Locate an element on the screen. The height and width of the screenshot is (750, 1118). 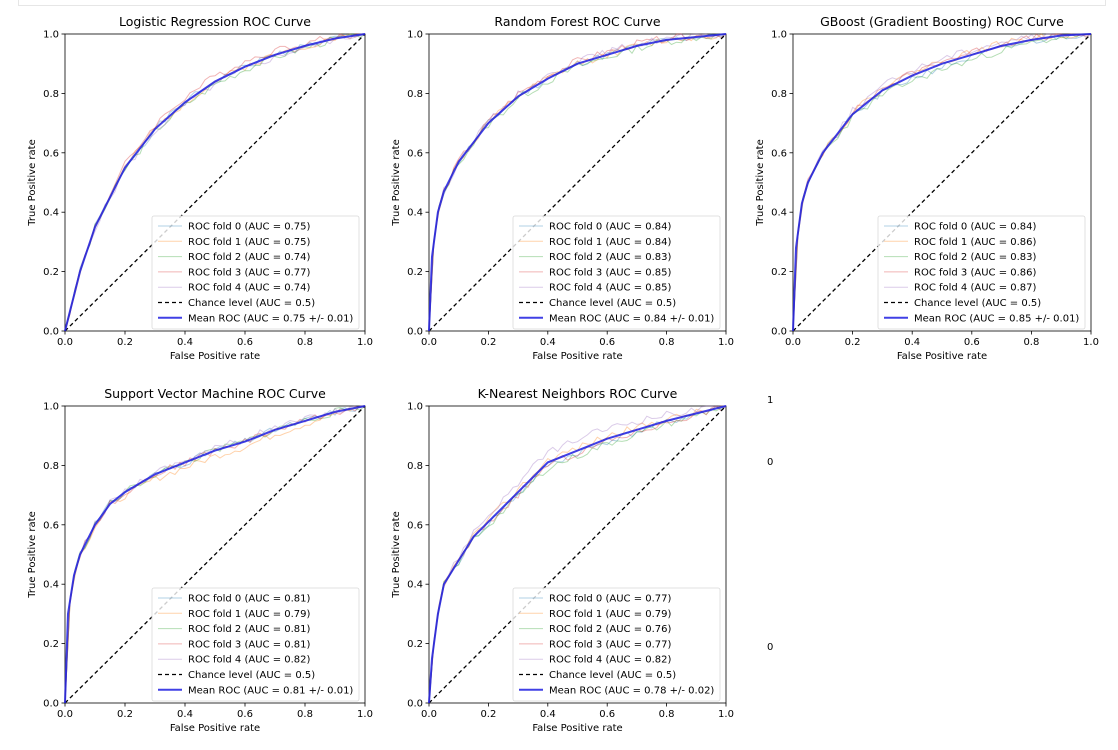
legend-label: Mean ROC (AUC = 0.85 +/- 0.01) is located at coordinates (996, 318).